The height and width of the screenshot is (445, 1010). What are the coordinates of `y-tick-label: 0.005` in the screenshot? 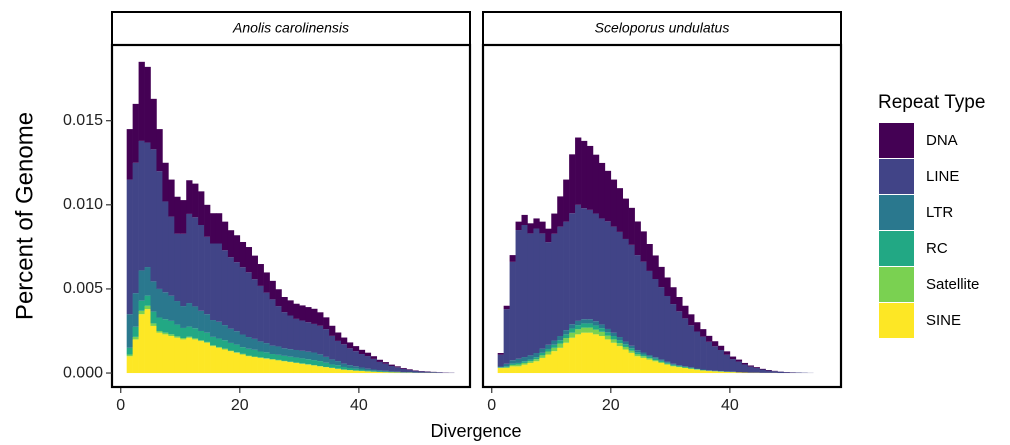 It's located at (83, 288).